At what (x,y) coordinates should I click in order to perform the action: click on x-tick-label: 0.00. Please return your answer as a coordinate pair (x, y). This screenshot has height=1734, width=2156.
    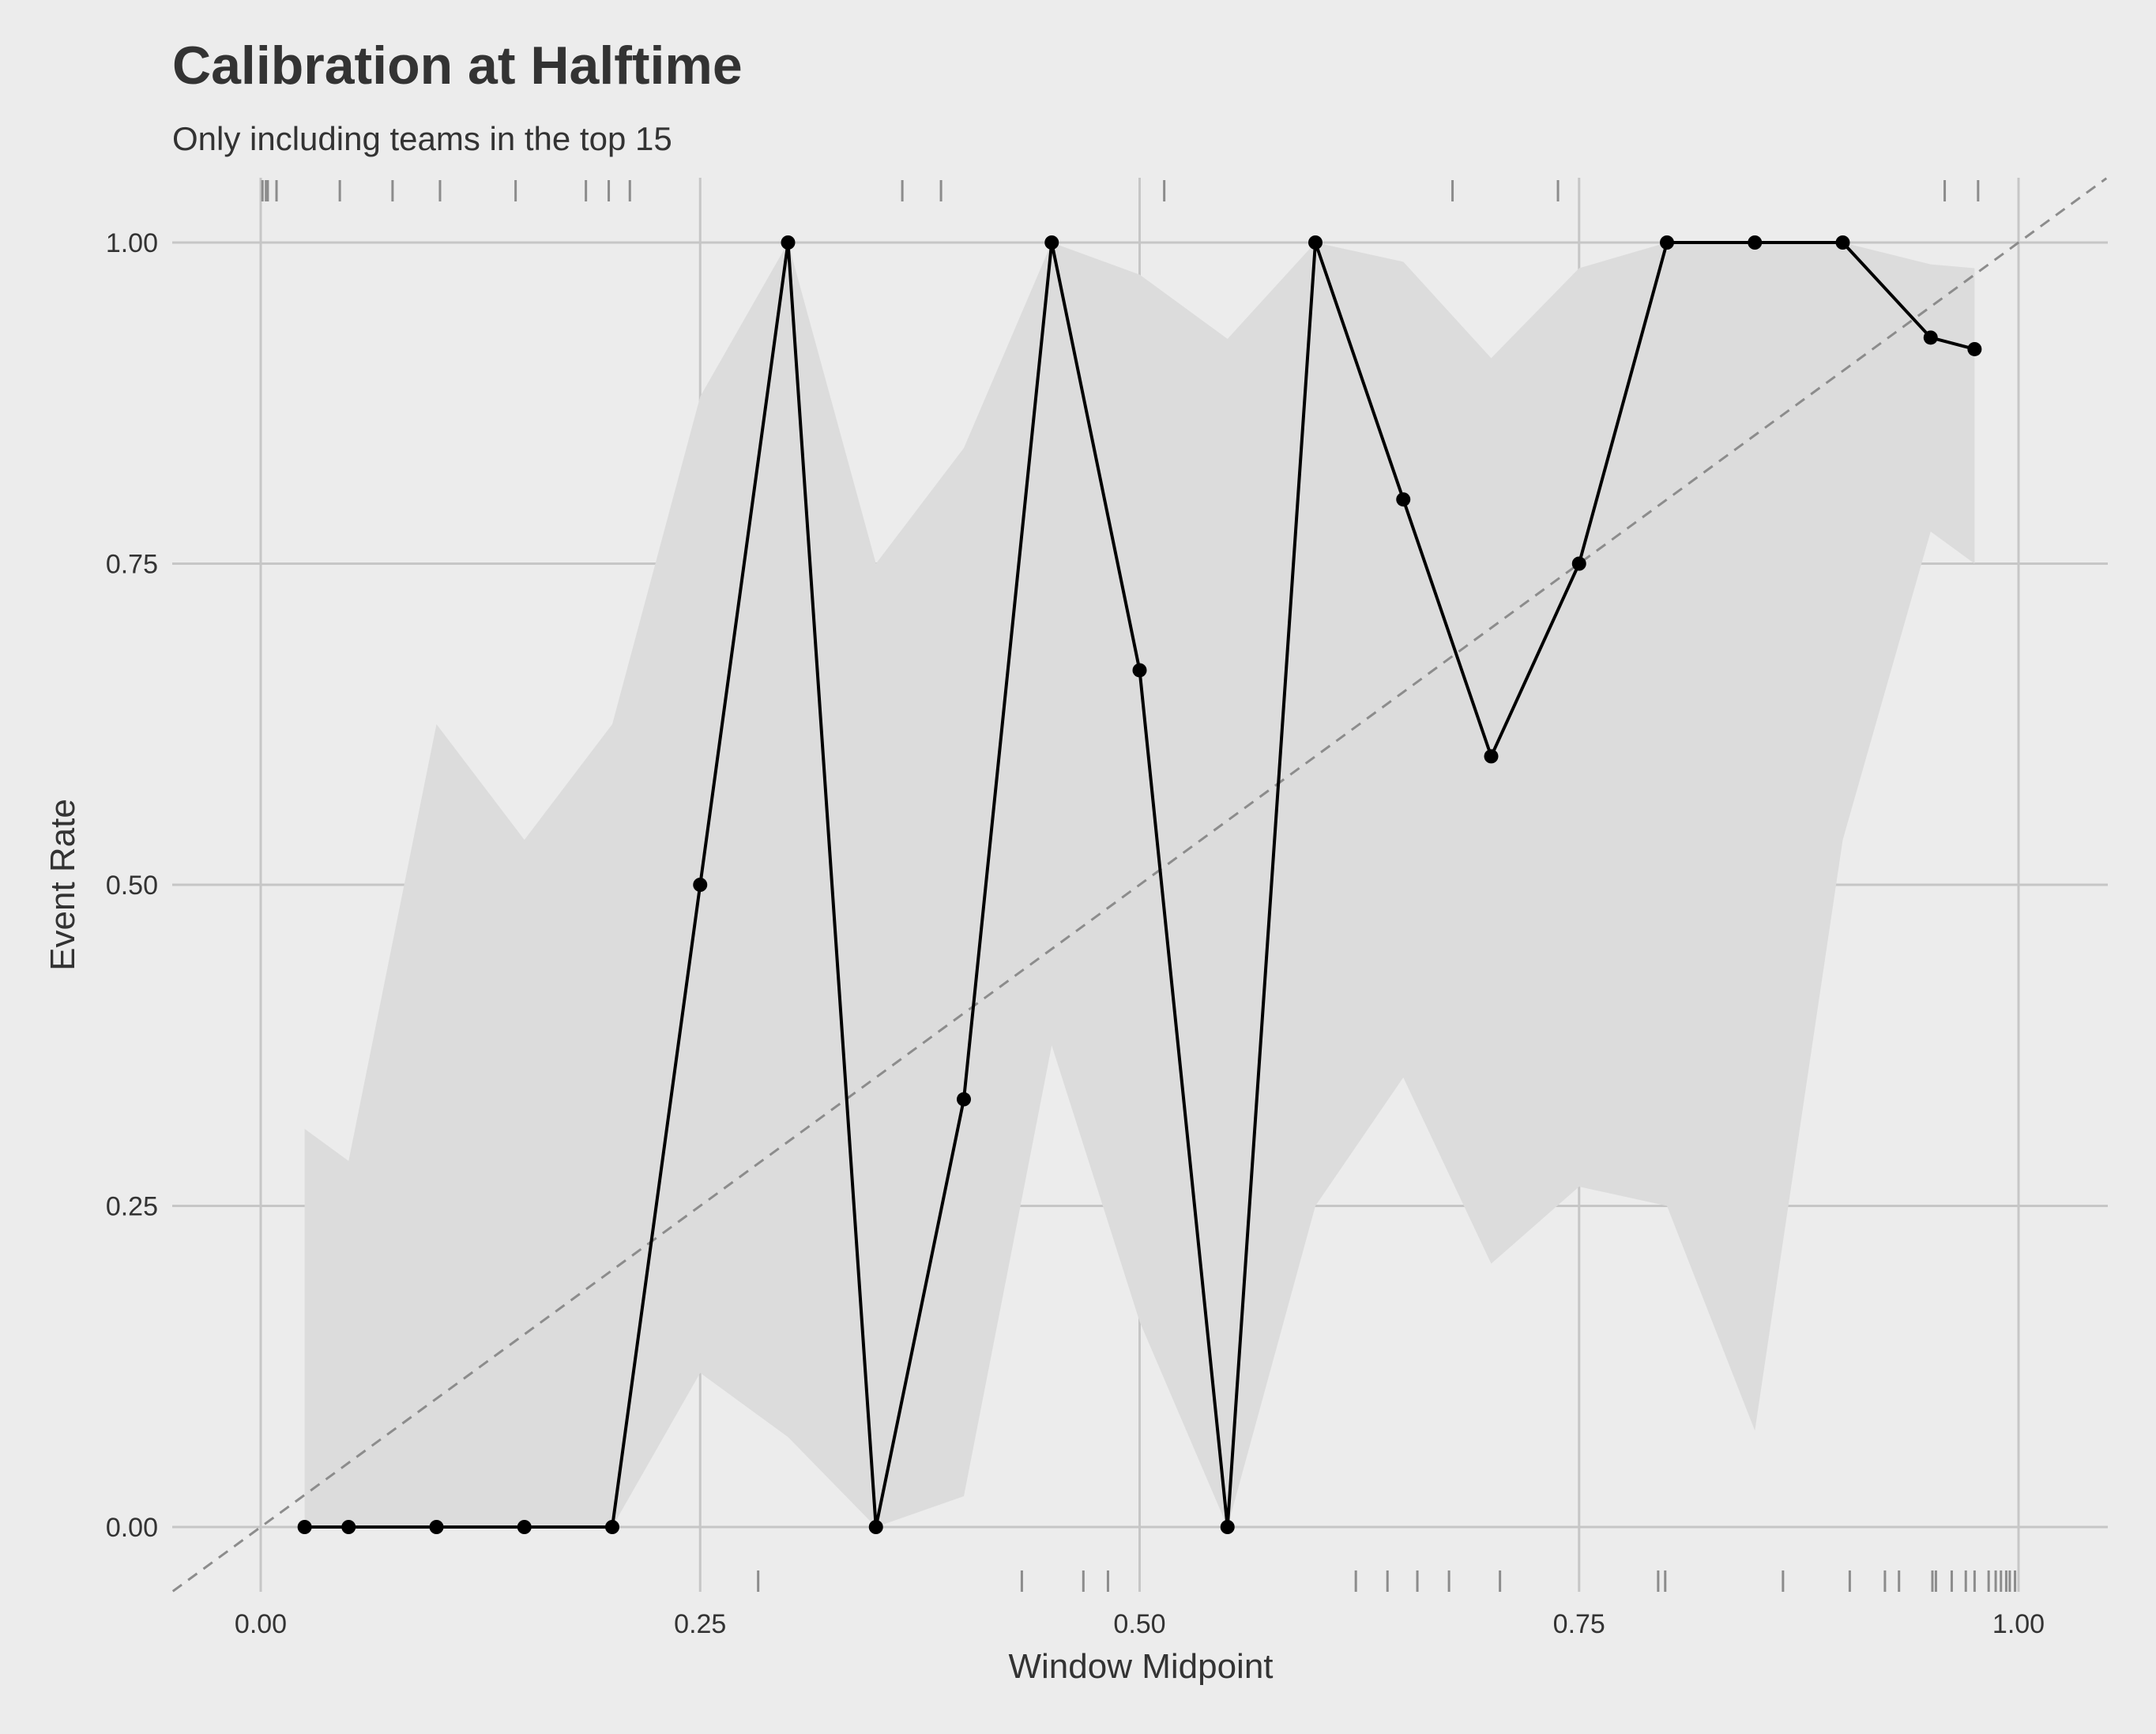
    Looking at the image, I should click on (261, 1624).